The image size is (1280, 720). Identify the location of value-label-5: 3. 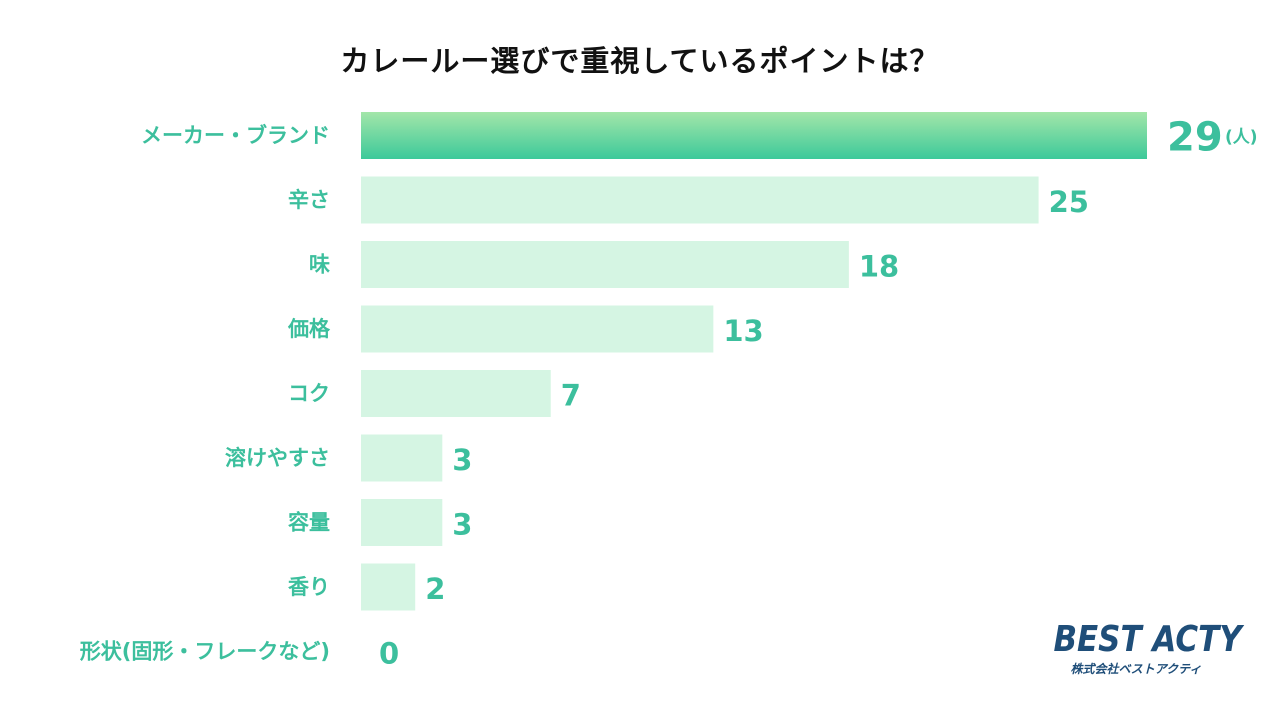
(462, 460).